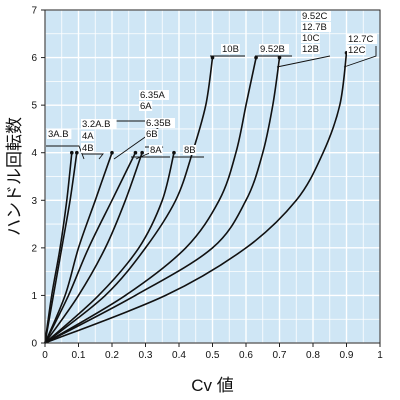 The width and height of the screenshot is (400, 400). I want to click on curve-label: 8A, so click(156, 150).